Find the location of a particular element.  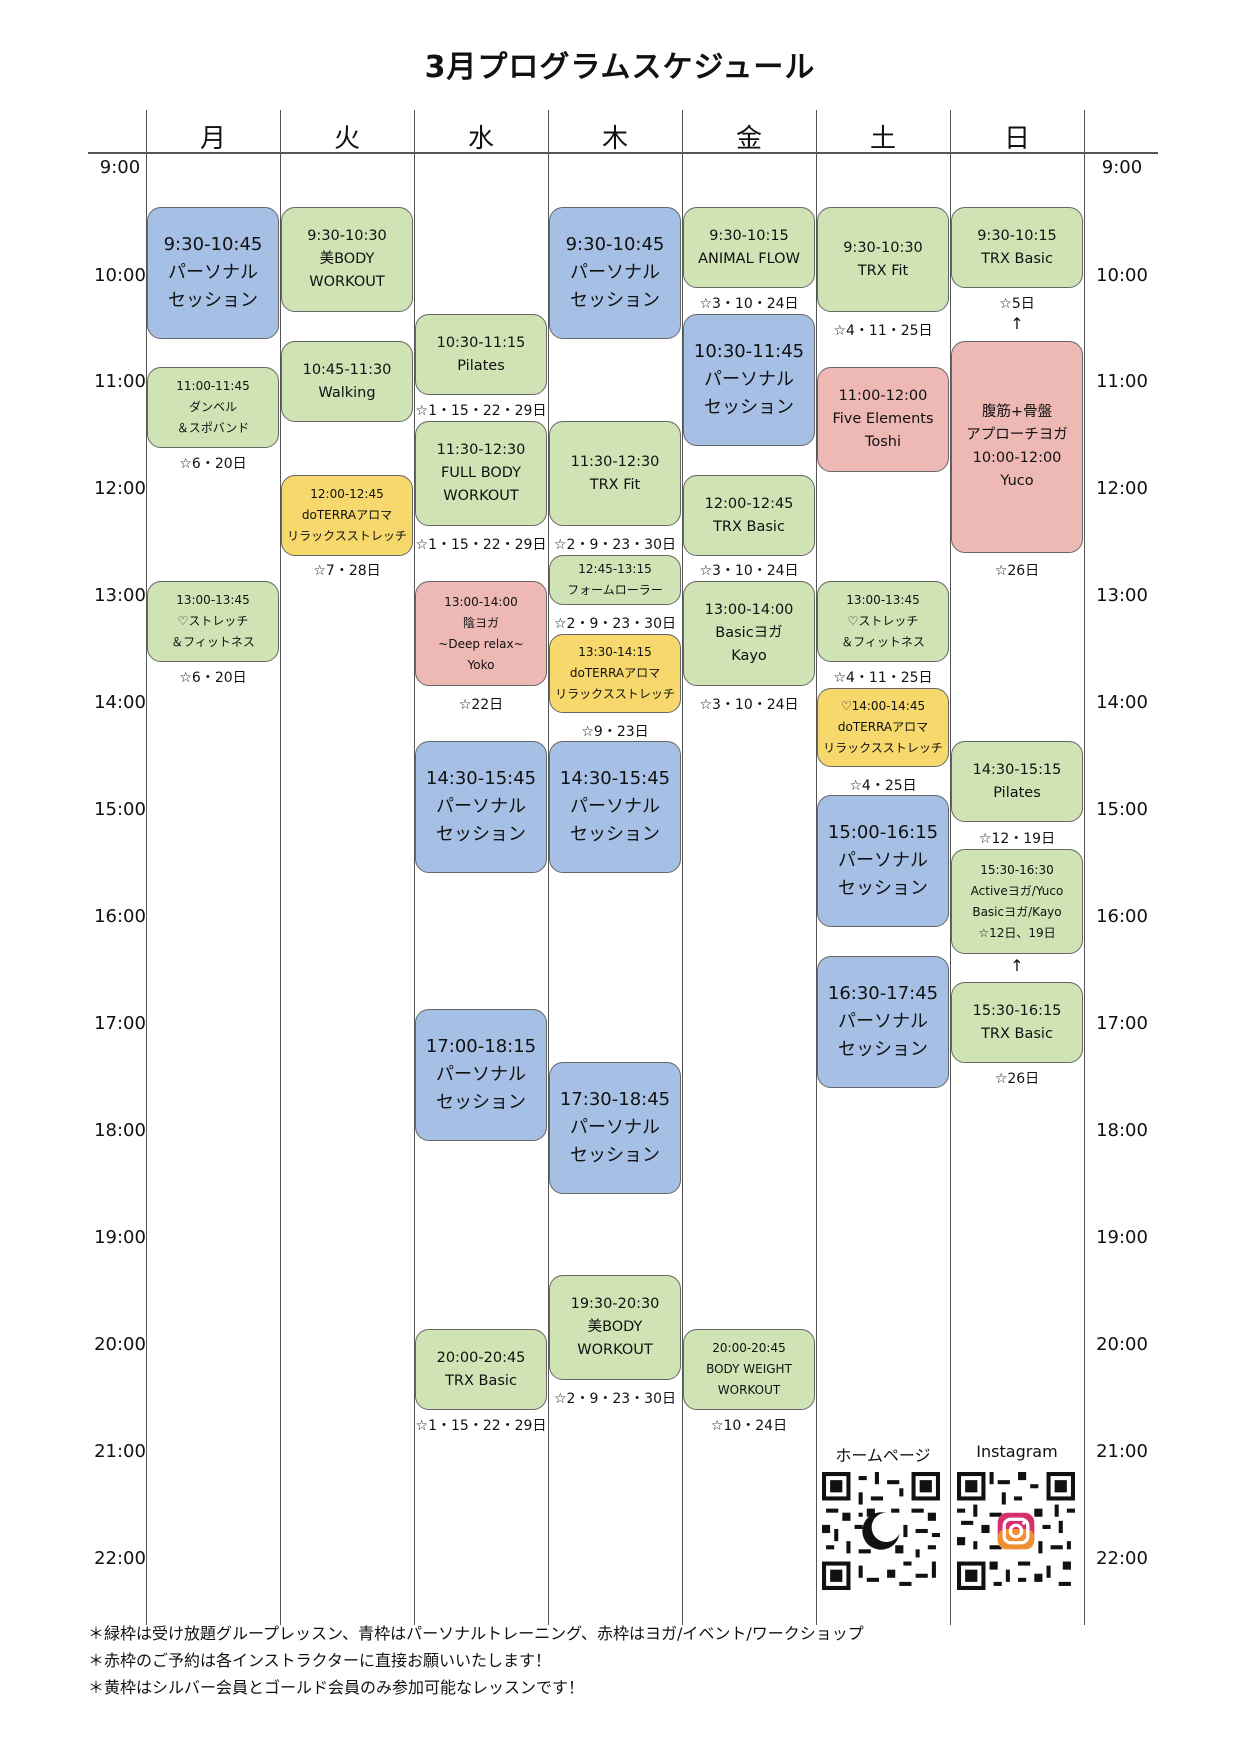

event-card: ♡14:00-14:45 doTERRAアロマ リラックスストレッチ is located at coordinates (883, 727).